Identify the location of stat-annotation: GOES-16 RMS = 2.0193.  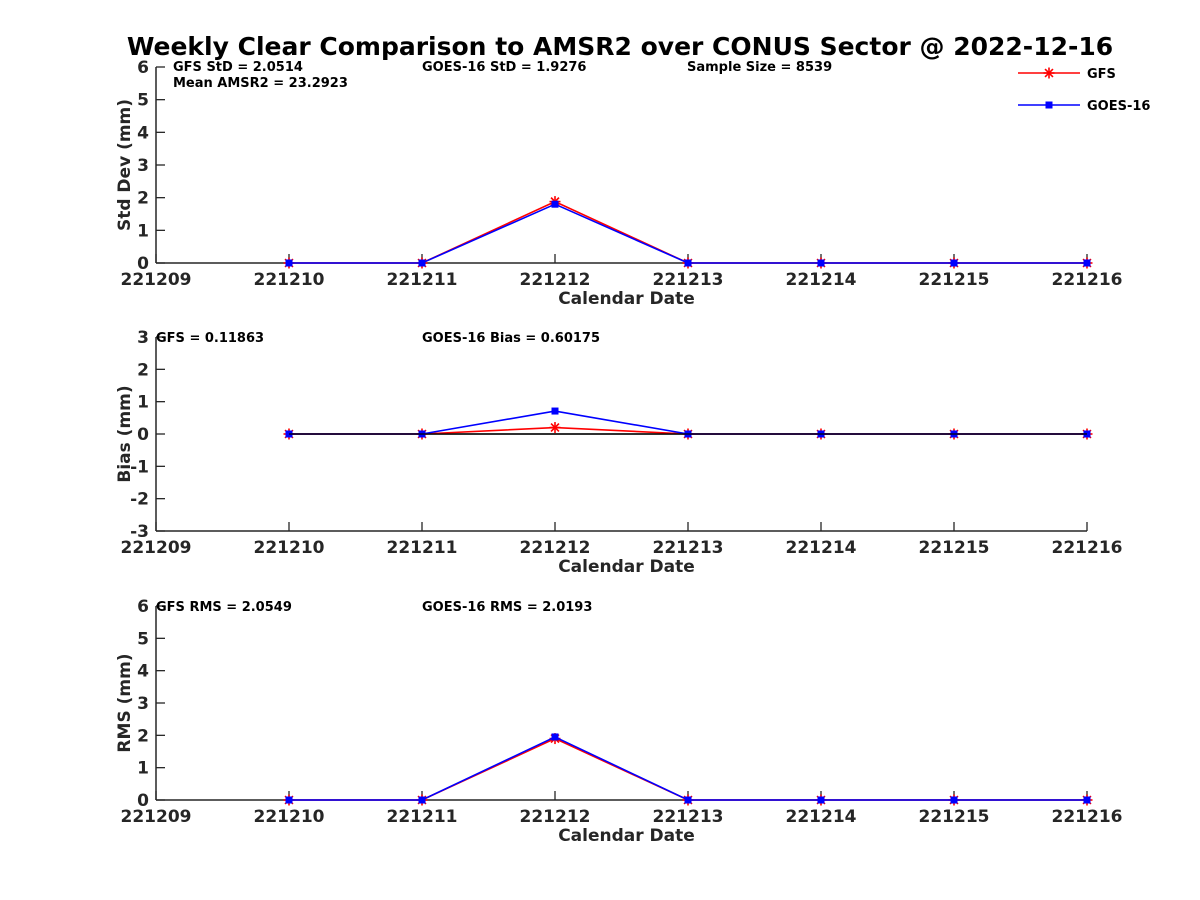
(507, 607).